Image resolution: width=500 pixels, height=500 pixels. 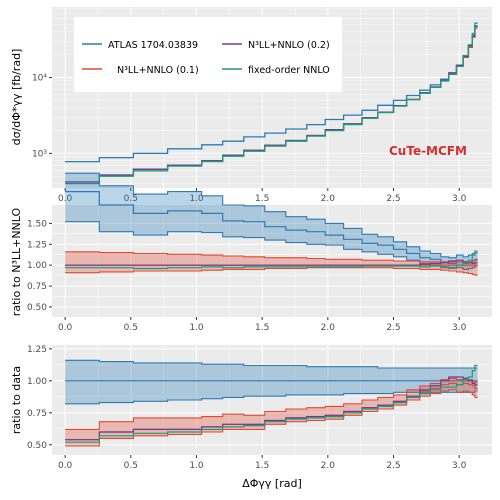 What do you see at coordinates (65, 199) in the screenshot?
I see `main-x-tick-label: 0.0` at bounding box center [65, 199].